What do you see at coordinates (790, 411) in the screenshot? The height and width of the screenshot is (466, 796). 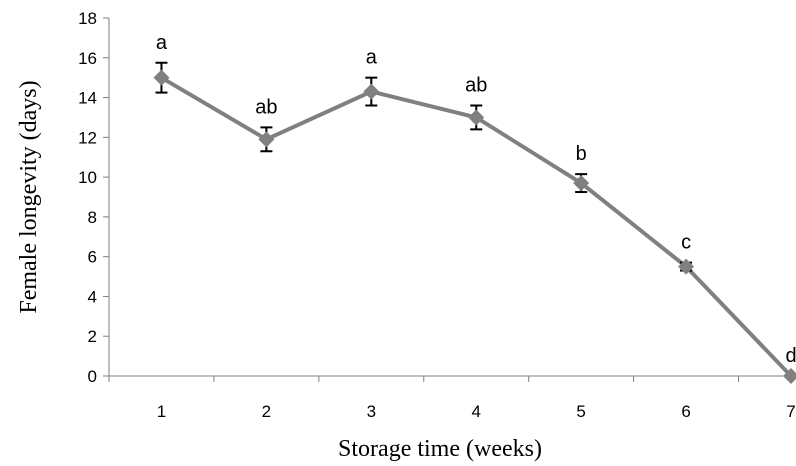 I see `x-tick-label: 7` at bounding box center [790, 411].